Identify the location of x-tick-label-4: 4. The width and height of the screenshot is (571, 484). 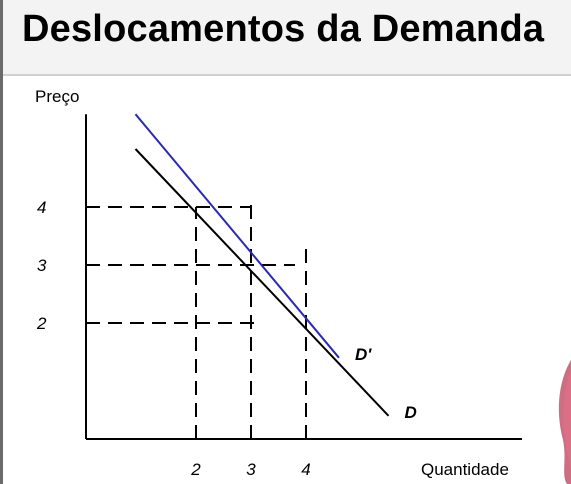
(305, 469).